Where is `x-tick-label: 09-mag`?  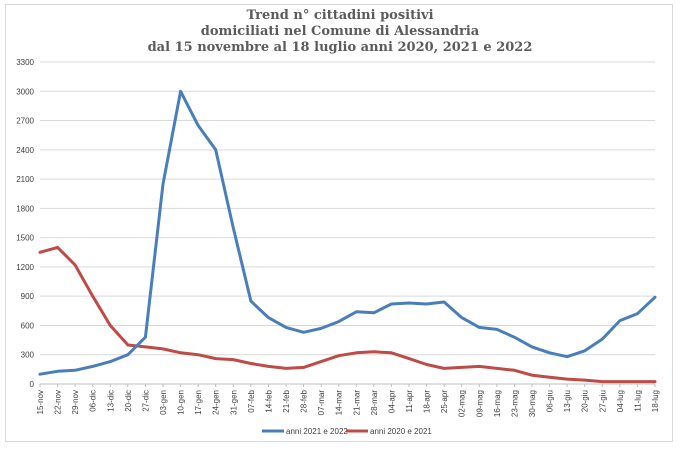 x-tick-label: 09-mag is located at coordinates (479, 403).